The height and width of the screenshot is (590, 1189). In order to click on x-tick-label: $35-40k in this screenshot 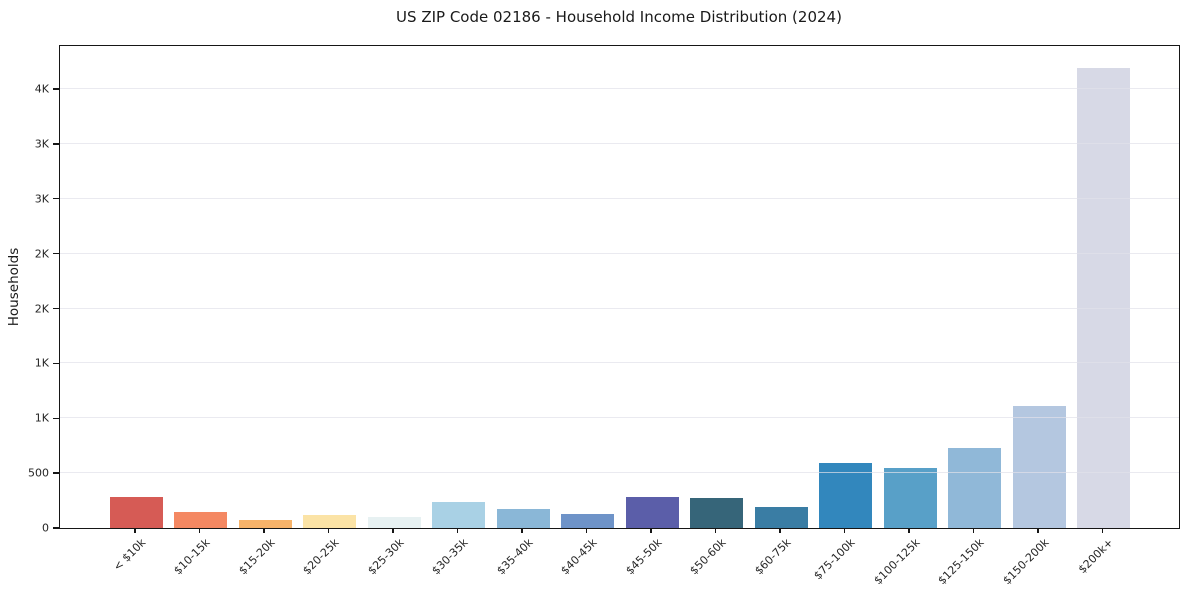, I will do `click(514, 557)`.